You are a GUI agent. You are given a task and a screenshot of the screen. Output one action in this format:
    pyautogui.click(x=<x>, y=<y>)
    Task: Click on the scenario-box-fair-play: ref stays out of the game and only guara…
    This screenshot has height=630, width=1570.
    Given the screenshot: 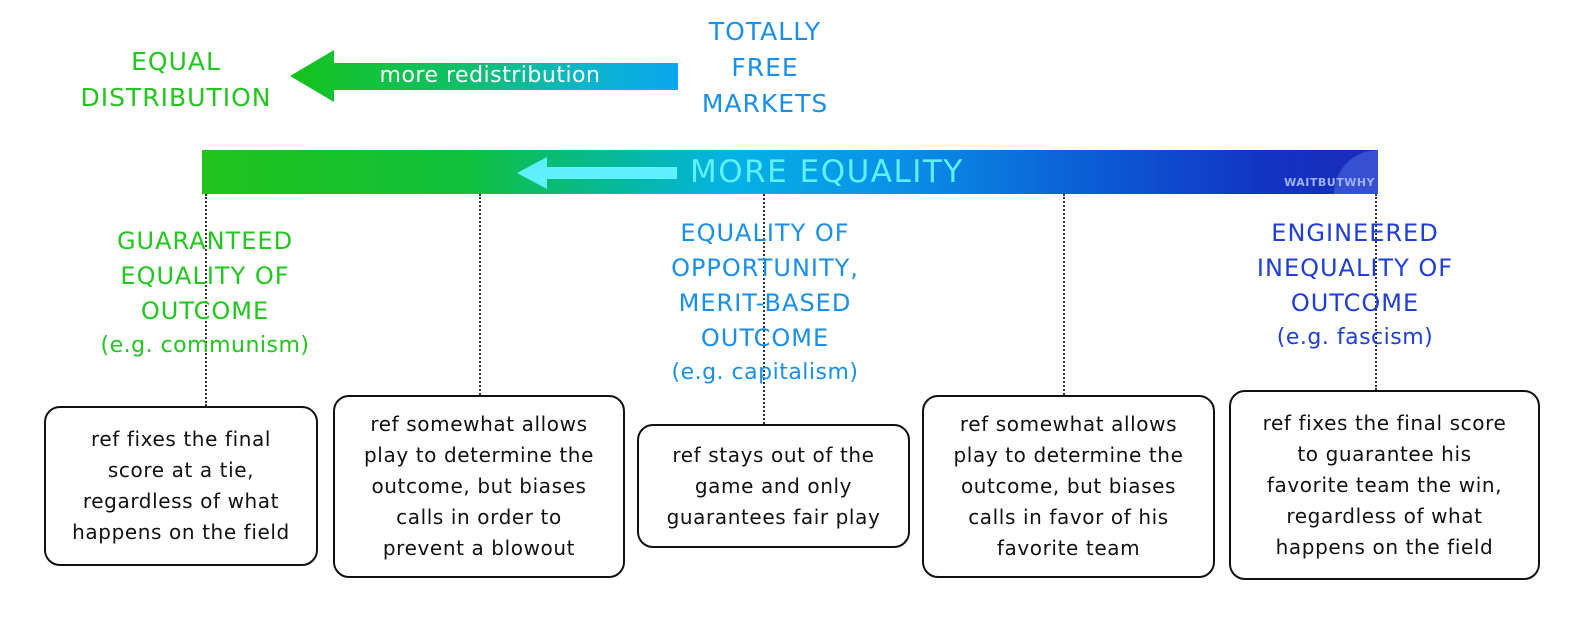 What is the action you would take?
    pyautogui.click(x=773, y=486)
    